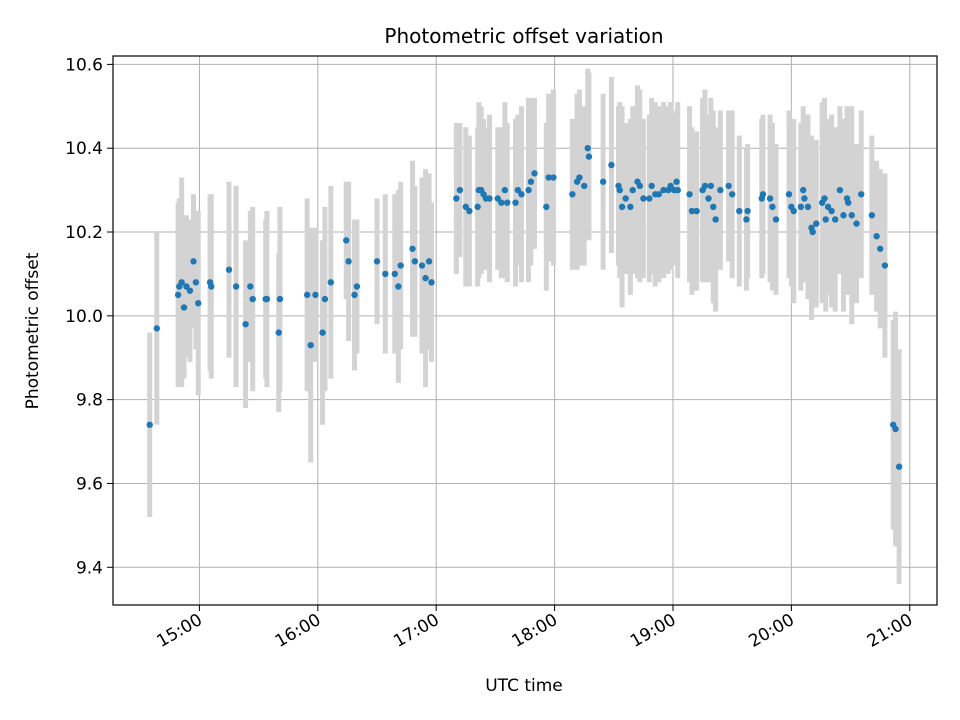 This screenshot has width=960, height=720. What do you see at coordinates (89, 484) in the screenshot?
I see `y-tick-label: 9.6` at bounding box center [89, 484].